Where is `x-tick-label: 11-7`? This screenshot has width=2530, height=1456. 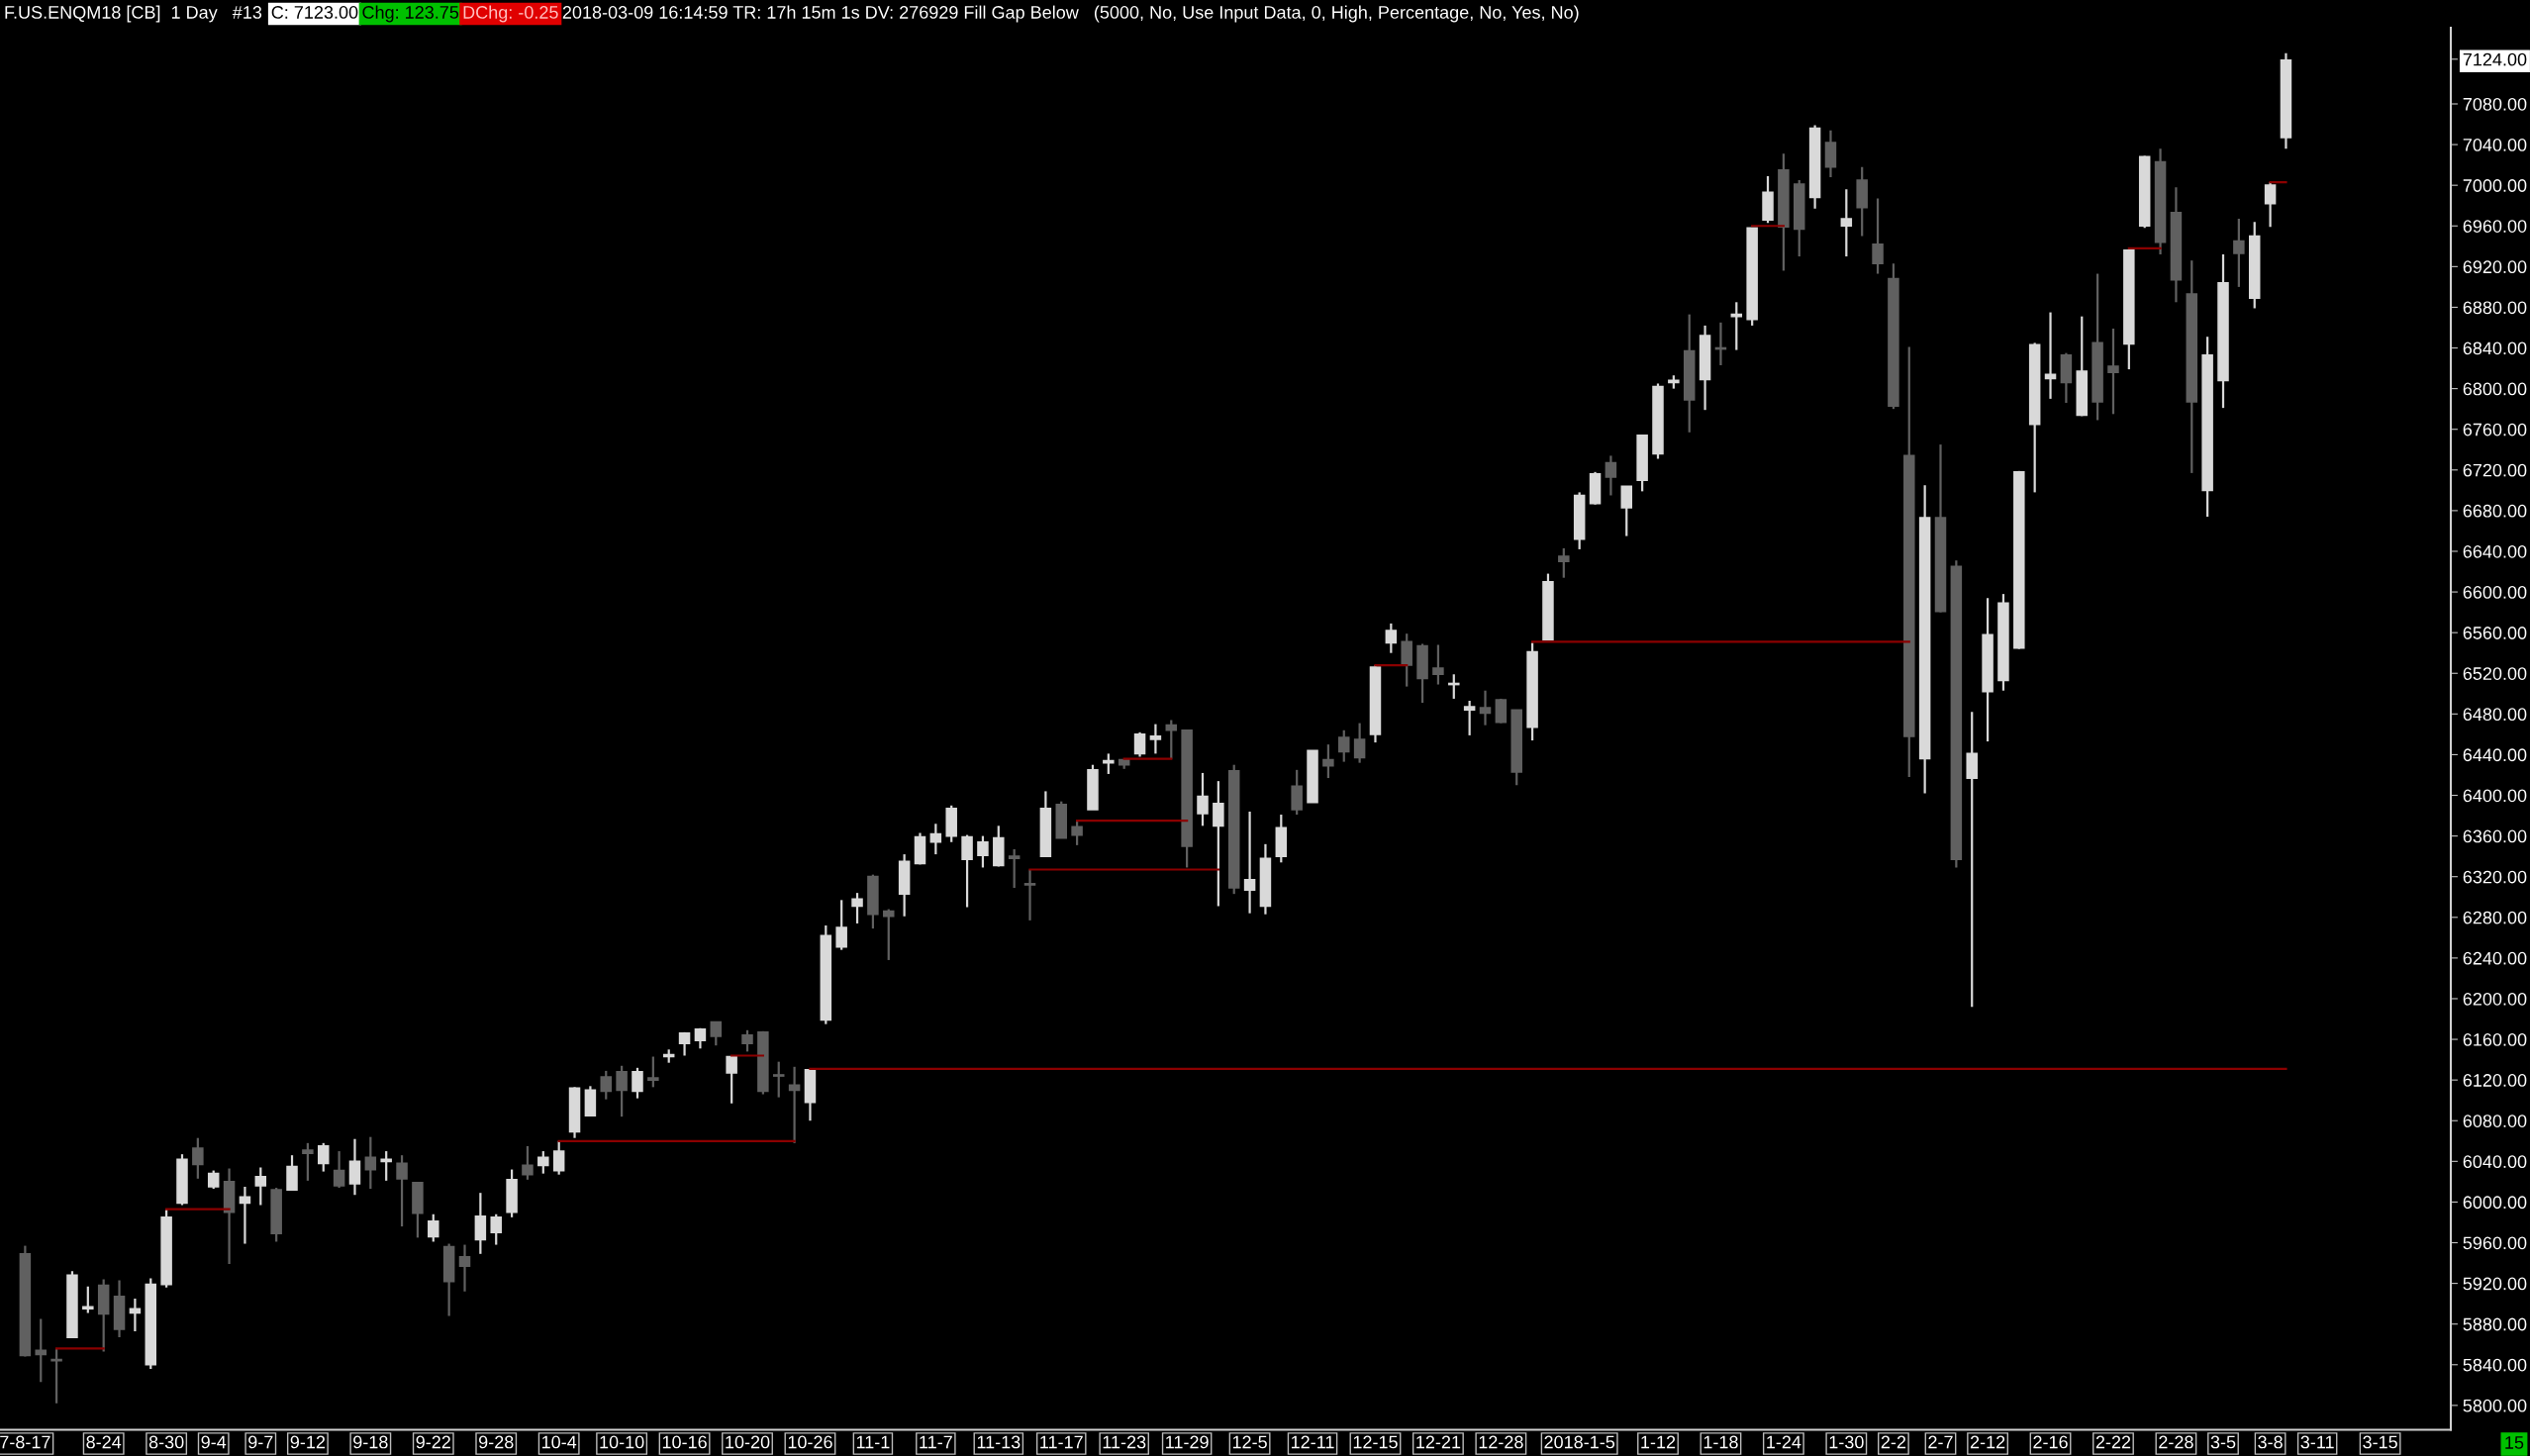 x-tick-label: 11-7 is located at coordinates (936, 1442).